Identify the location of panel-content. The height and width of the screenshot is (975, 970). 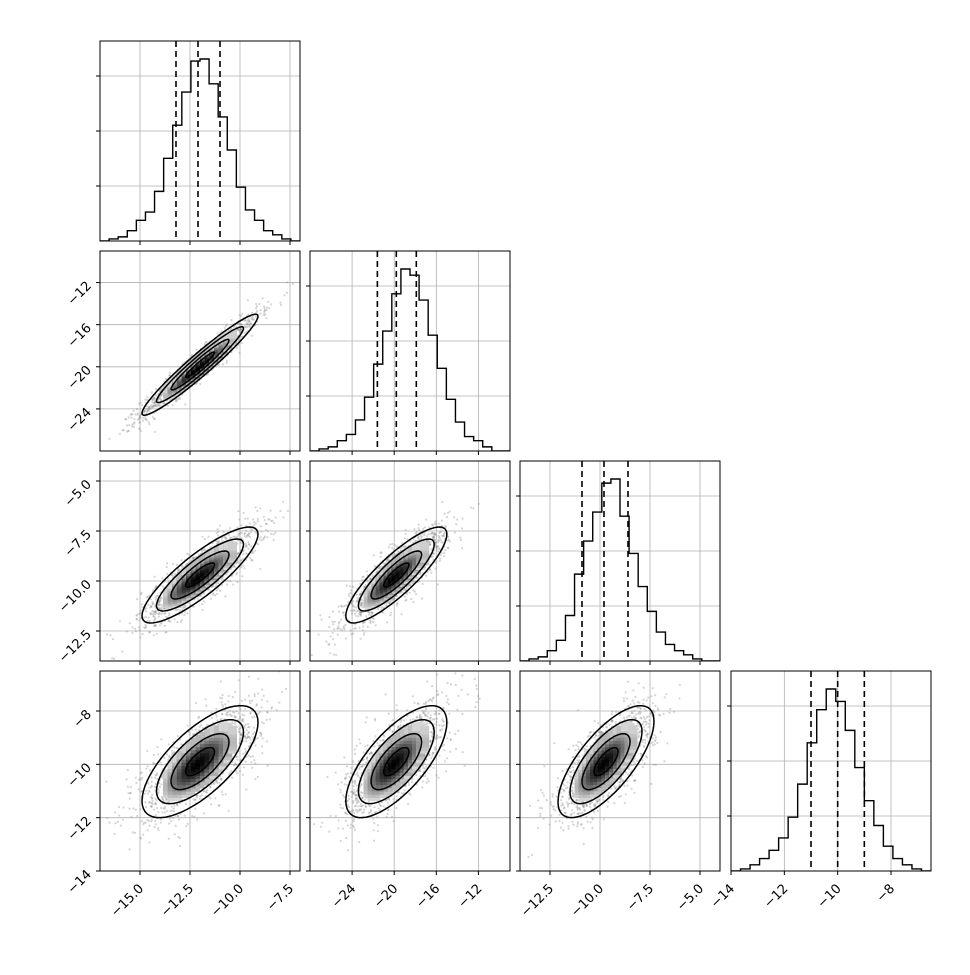
(410, 561).